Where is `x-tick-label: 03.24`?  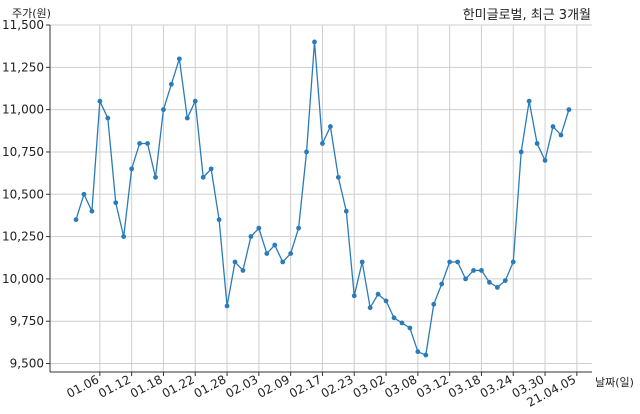 x-tick-label: 03.24 is located at coordinates (496, 386).